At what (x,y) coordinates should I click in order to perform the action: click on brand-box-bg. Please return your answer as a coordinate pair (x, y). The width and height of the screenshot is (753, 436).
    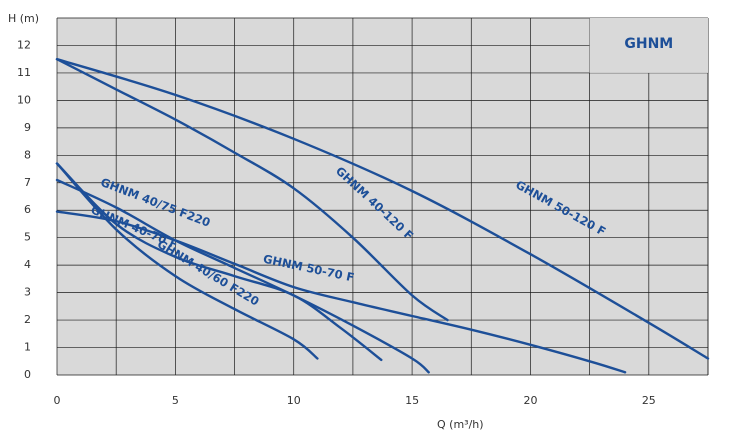
    Looking at the image, I should click on (648, 45).